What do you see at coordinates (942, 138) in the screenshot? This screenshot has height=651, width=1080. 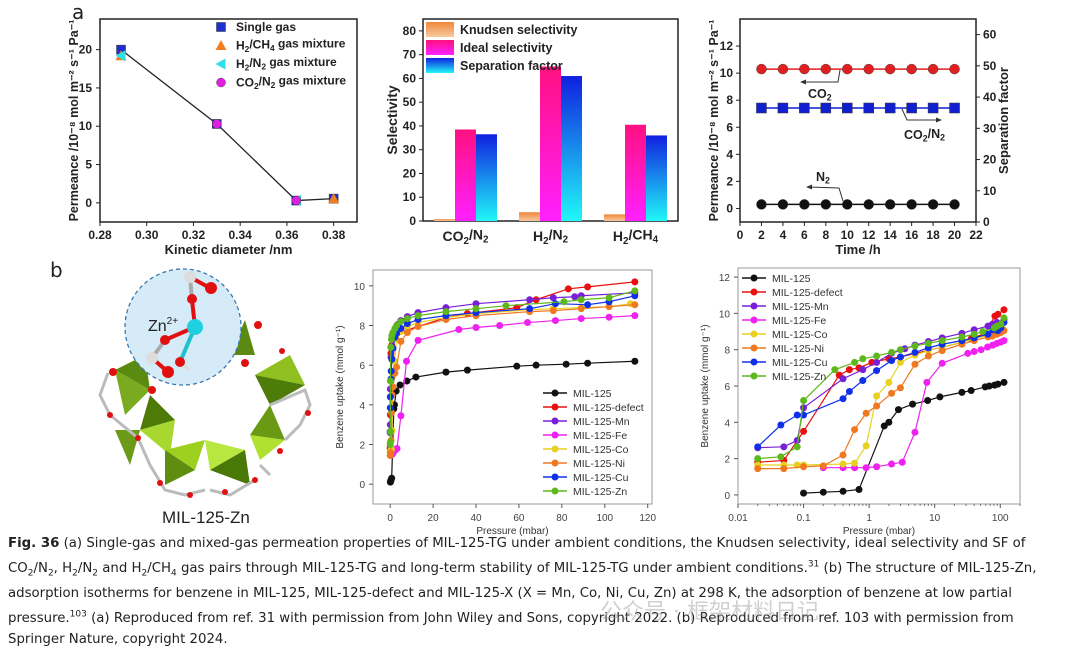 I see `annotation-label-part: 2` at bounding box center [942, 138].